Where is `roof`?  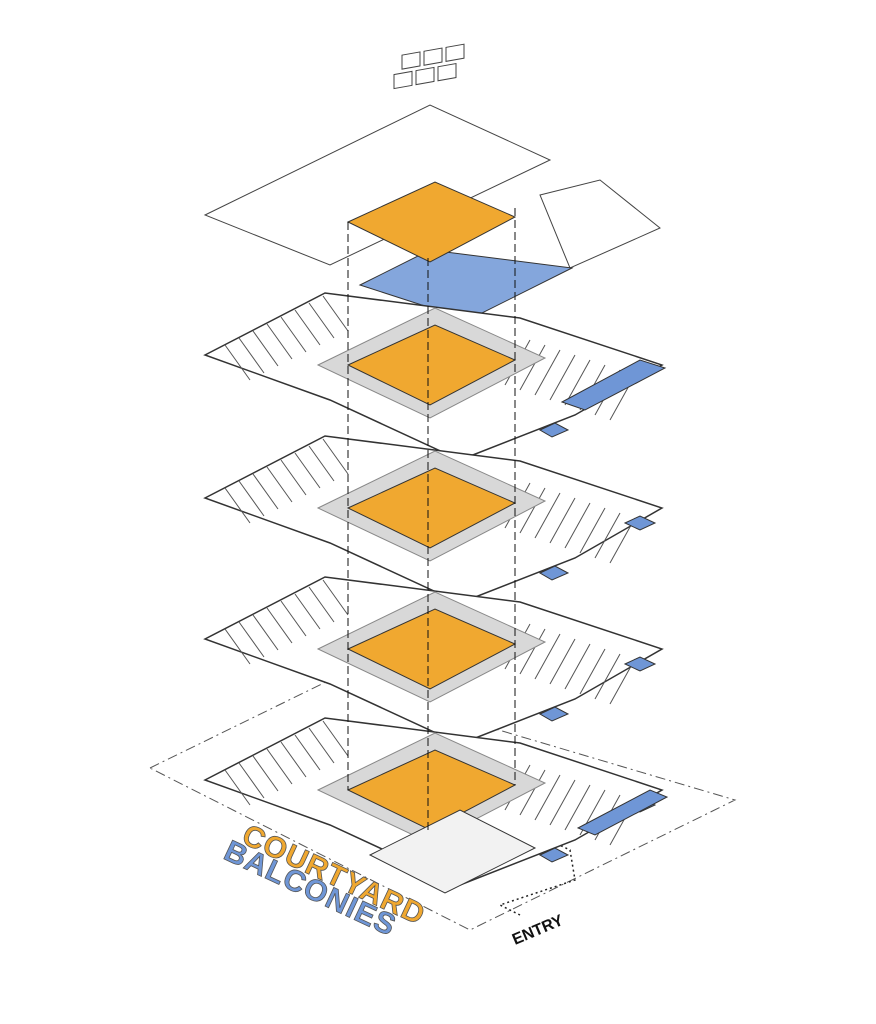 roof is located at coordinates (377, 185).